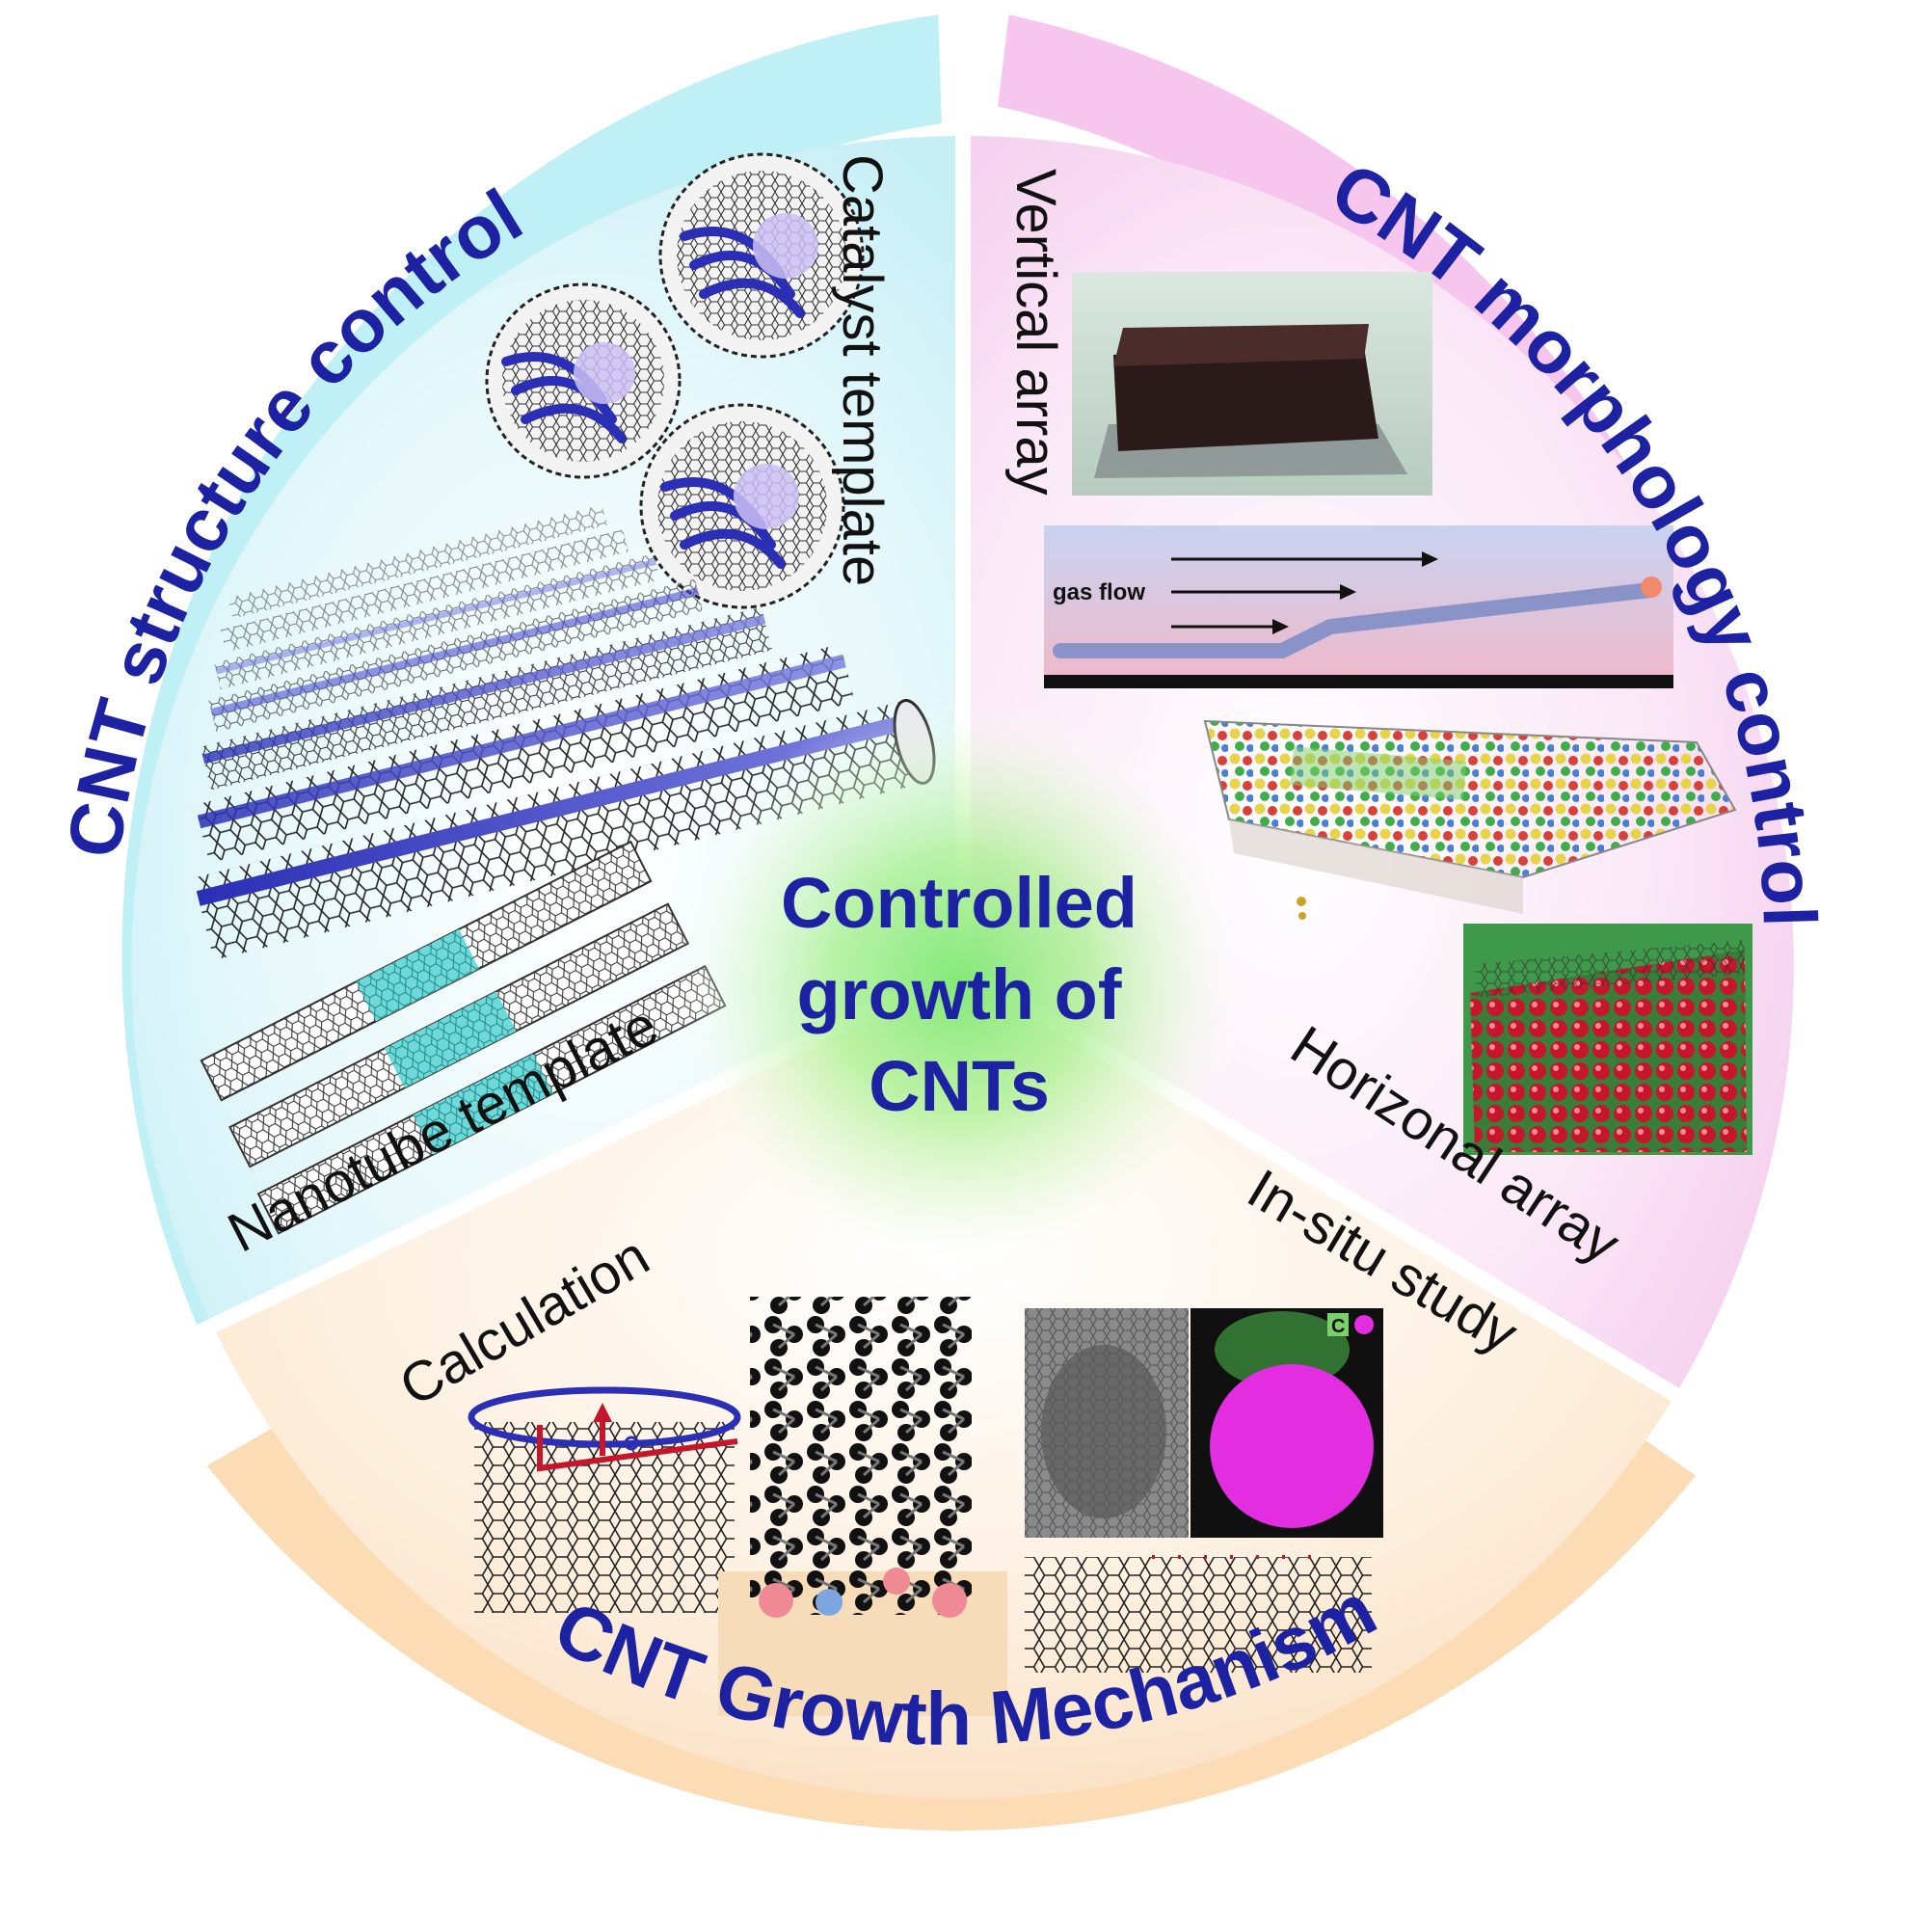 Image resolution: width=1926 pixels, height=1932 pixels. What do you see at coordinates (958, 994) in the screenshot?
I see `center-line-2: growth of` at bounding box center [958, 994].